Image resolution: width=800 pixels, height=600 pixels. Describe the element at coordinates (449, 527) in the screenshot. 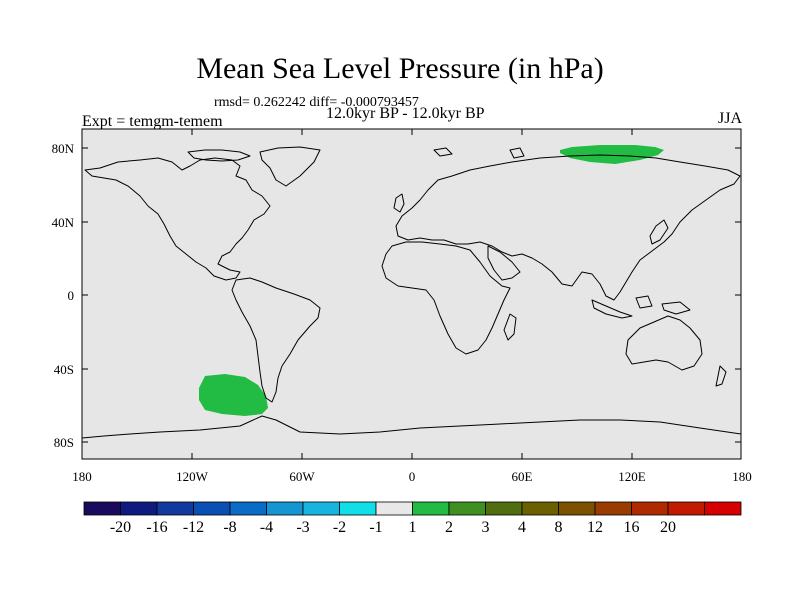

I see `colorbar-tick-label: 2` at that location.